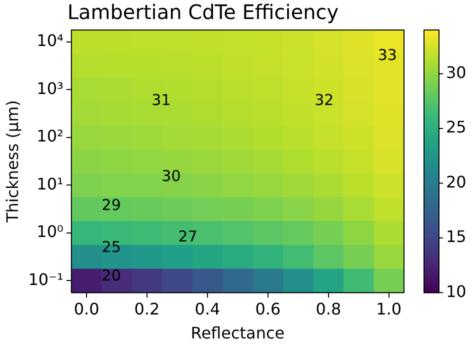 The height and width of the screenshot is (348, 474). What do you see at coordinates (111, 205) in the screenshot?
I see `annotation: 29` at bounding box center [111, 205].